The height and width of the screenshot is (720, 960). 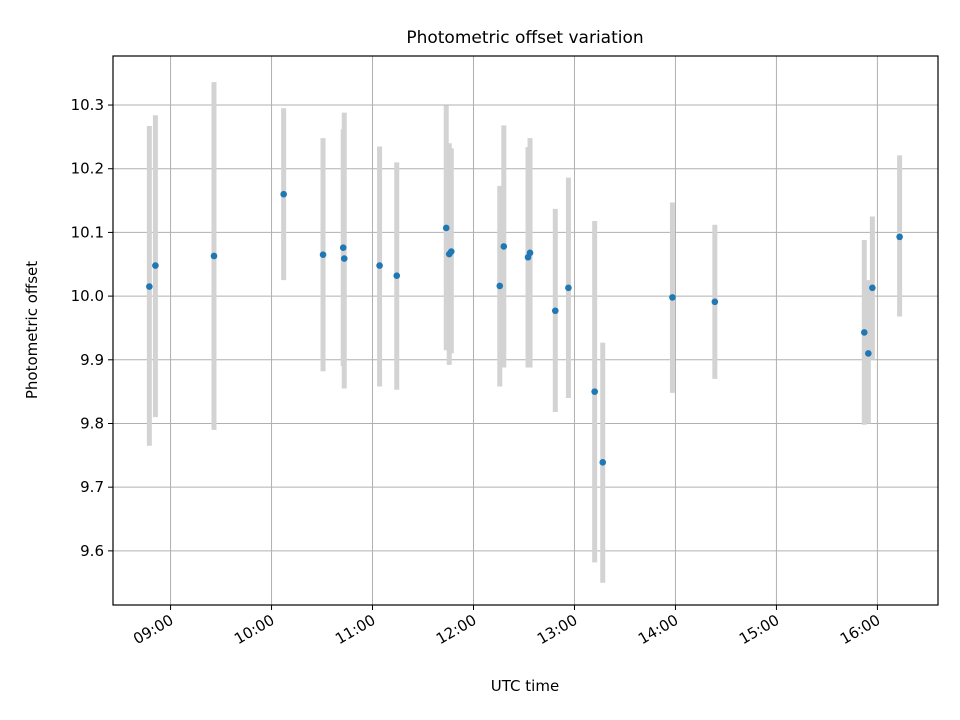 What do you see at coordinates (92, 487) in the screenshot?
I see `y-tick-label: 9.7` at bounding box center [92, 487].